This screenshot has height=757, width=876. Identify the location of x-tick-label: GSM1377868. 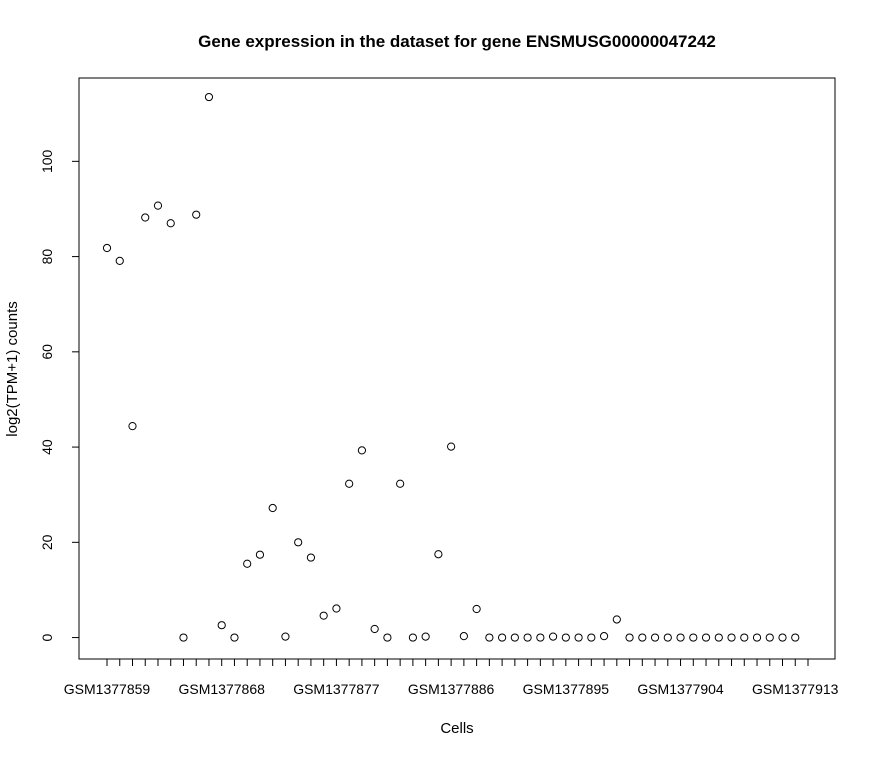
(222, 689).